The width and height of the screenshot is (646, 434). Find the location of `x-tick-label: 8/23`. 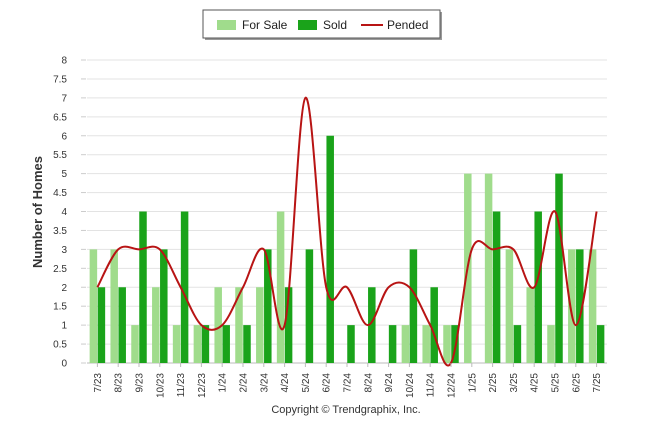

x-tick-label: 8/23 is located at coordinates (119, 383).